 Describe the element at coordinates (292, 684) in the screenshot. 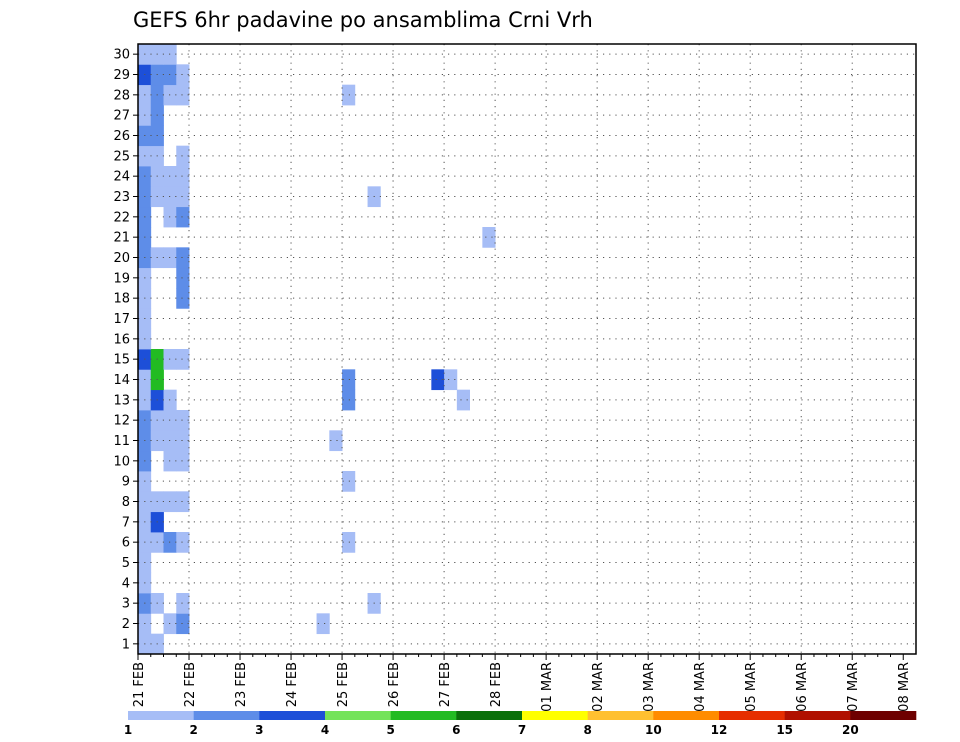

I see `x-tick-label: 24 FEB` at that location.